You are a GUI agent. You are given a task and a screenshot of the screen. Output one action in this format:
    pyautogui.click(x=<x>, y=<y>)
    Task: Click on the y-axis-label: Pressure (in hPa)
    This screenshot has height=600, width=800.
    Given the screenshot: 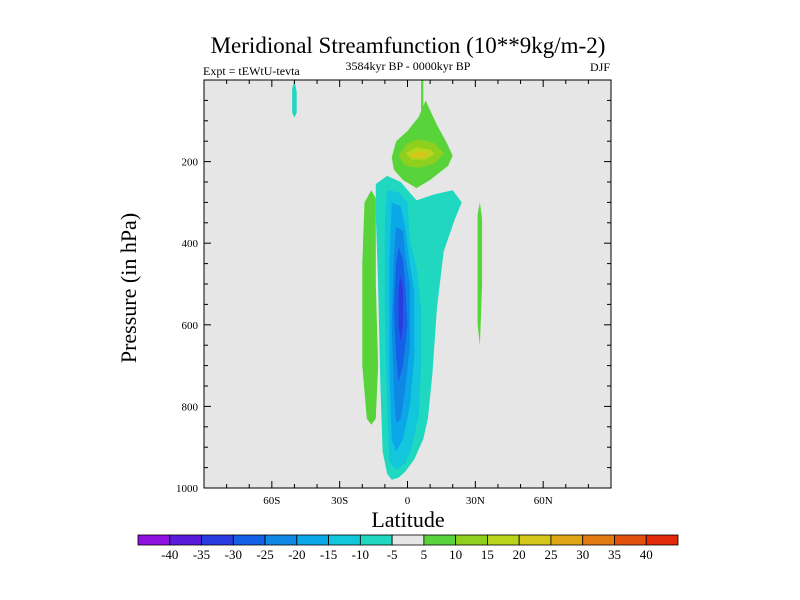 What is the action you would take?
    pyautogui.click(x=128, y=288)
    